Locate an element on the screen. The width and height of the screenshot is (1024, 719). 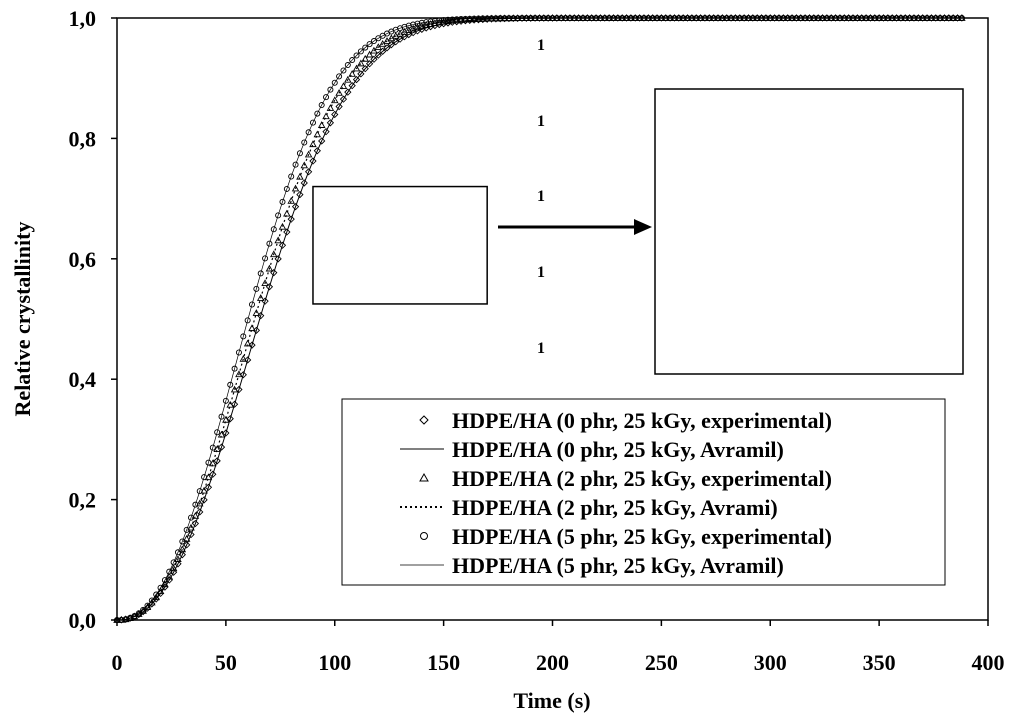
legend-label: HDPE/HA (5 phr, 25 kGy, experimental) is located at coordinates (642, 536).